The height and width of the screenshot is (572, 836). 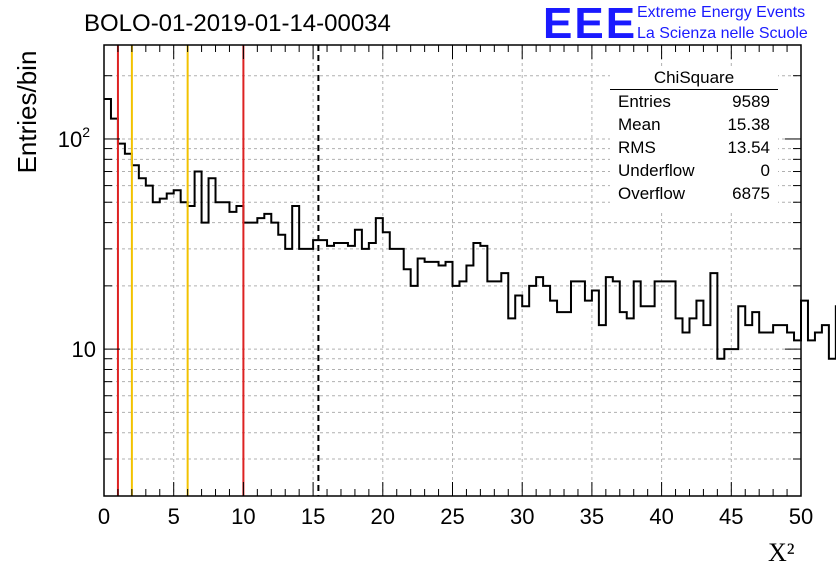 I want to click on stats-key: Underflow, so click(x=656, y=170).